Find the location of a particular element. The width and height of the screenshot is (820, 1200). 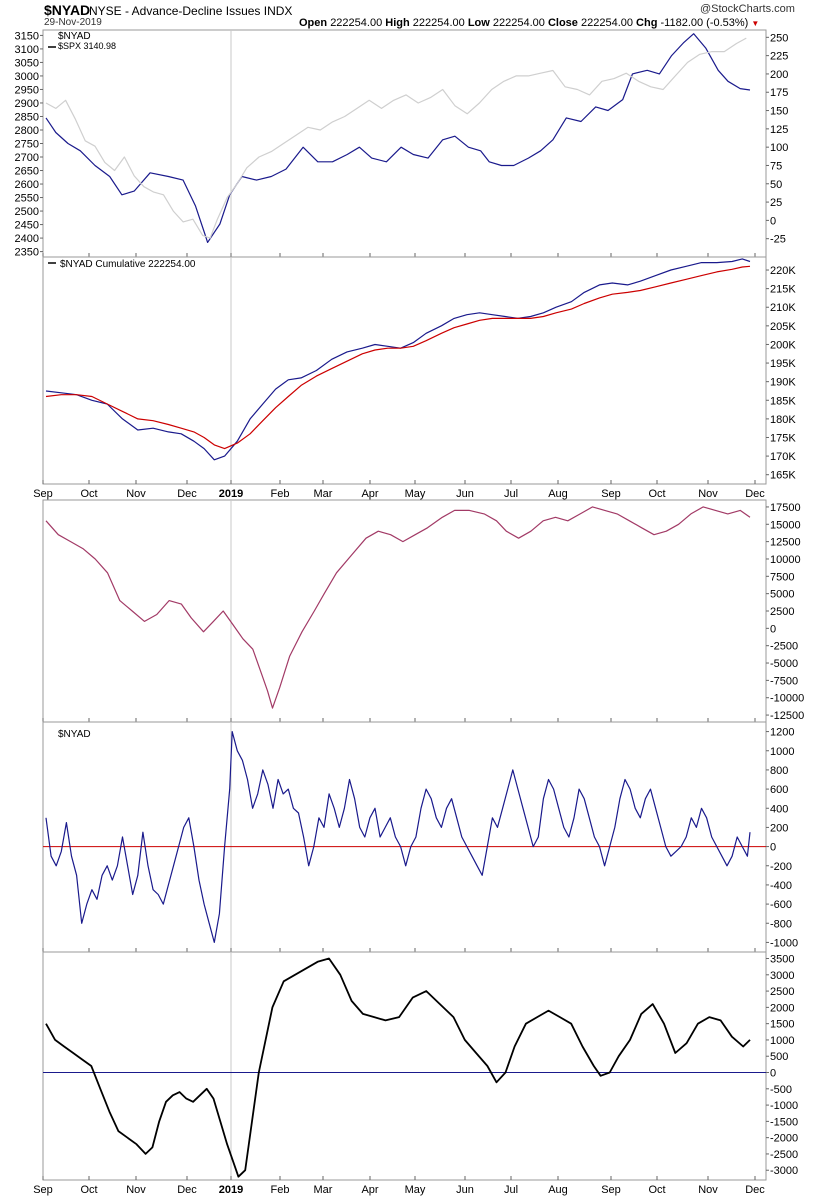

y-axis-label: 175 is located at coordinates (779, 93).